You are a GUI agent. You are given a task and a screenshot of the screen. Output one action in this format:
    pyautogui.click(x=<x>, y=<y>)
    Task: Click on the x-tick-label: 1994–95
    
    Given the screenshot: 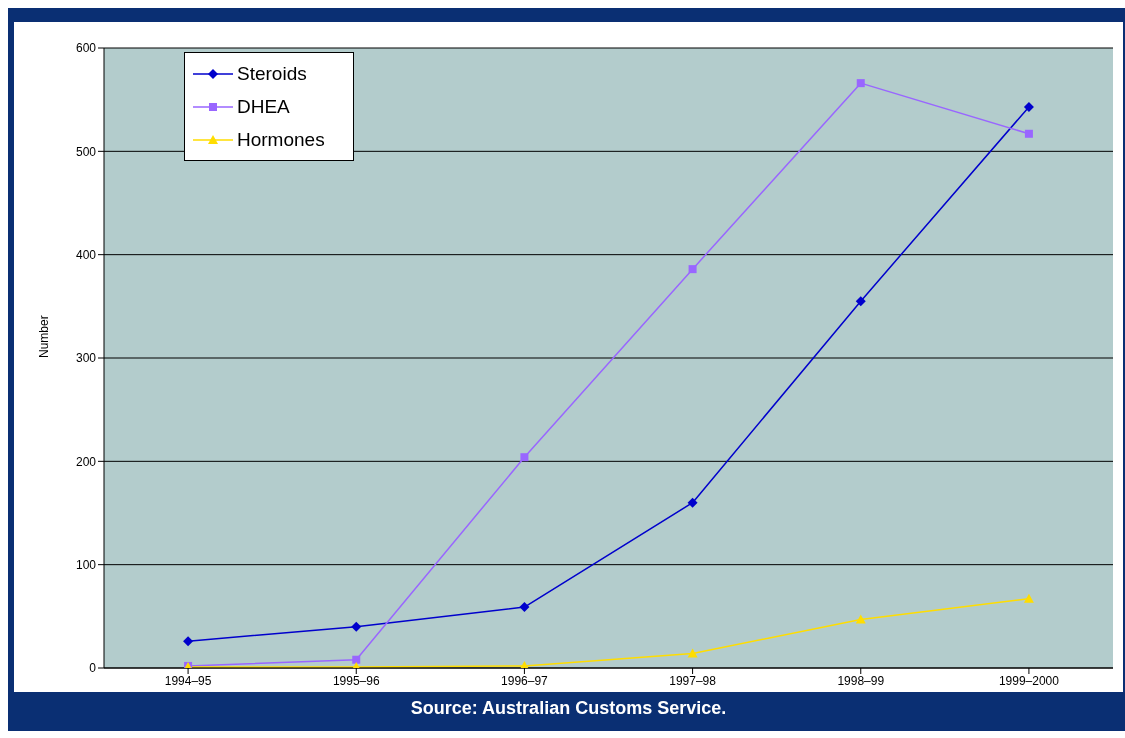 What is the action you would take?
    pyautogui.click(x=188, y=680)
    